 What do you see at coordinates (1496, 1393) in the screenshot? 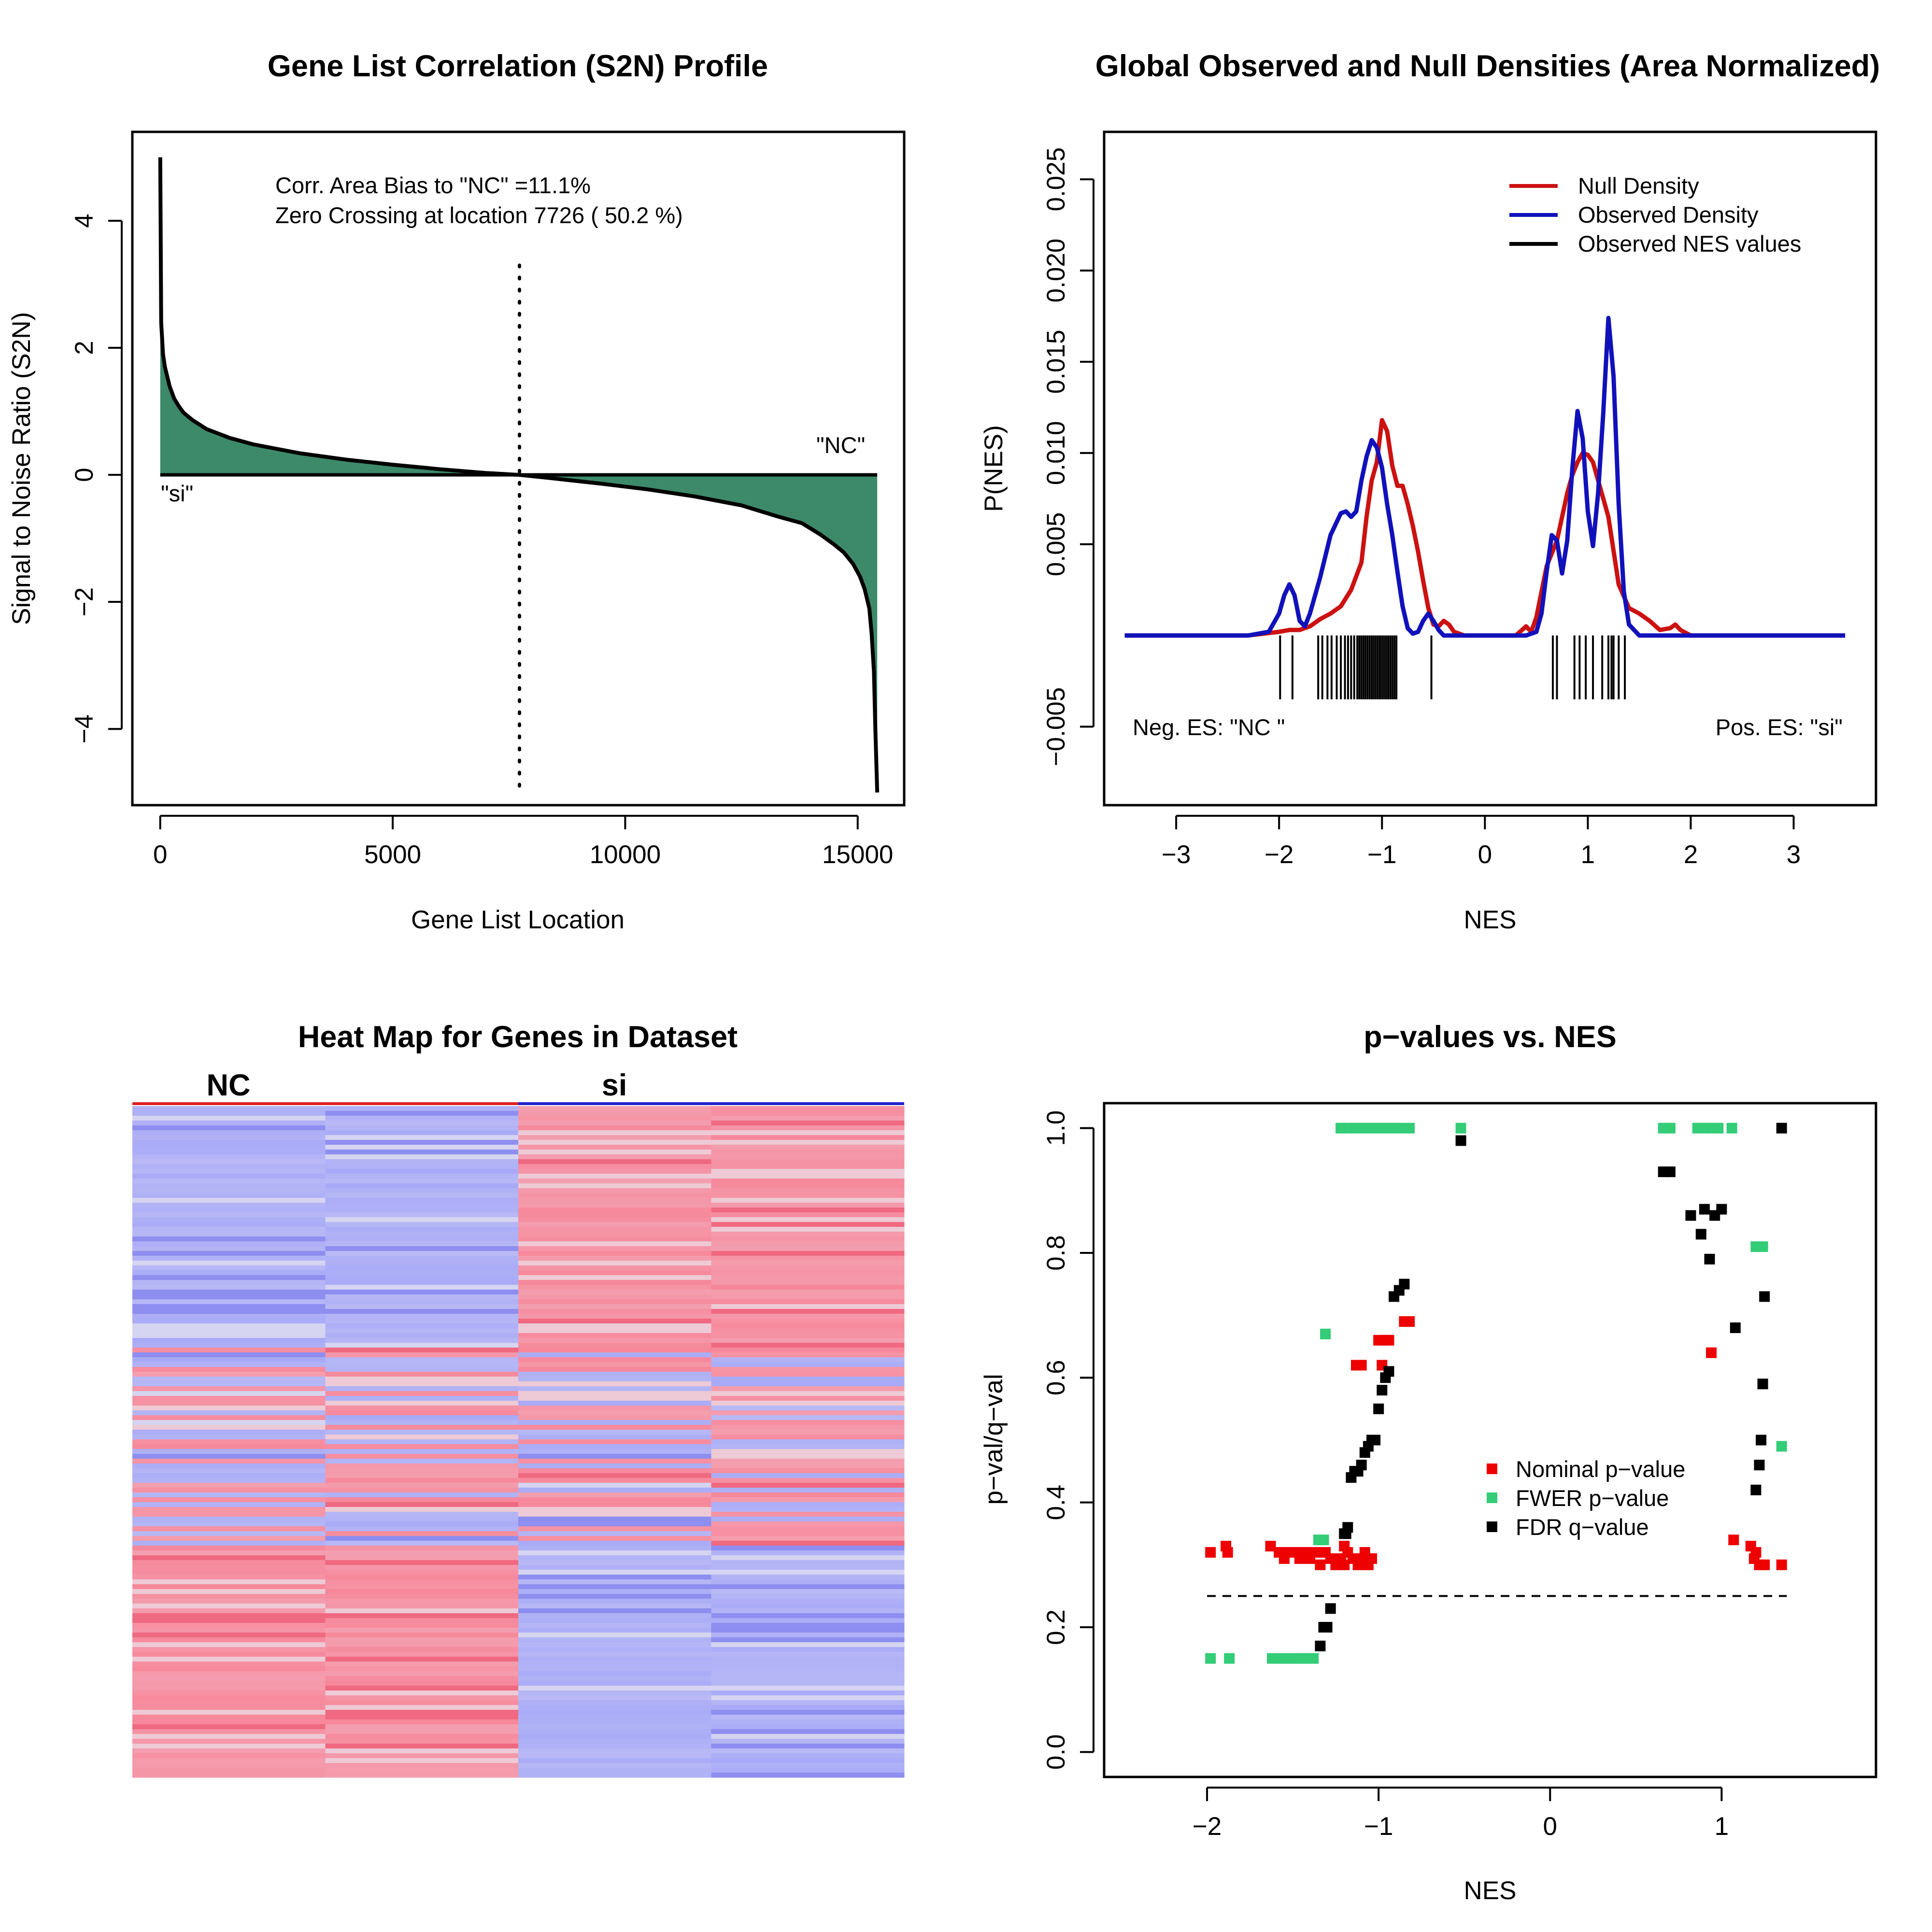
I see `pvalue-plot-area` at bounding box center [1496, 1393].